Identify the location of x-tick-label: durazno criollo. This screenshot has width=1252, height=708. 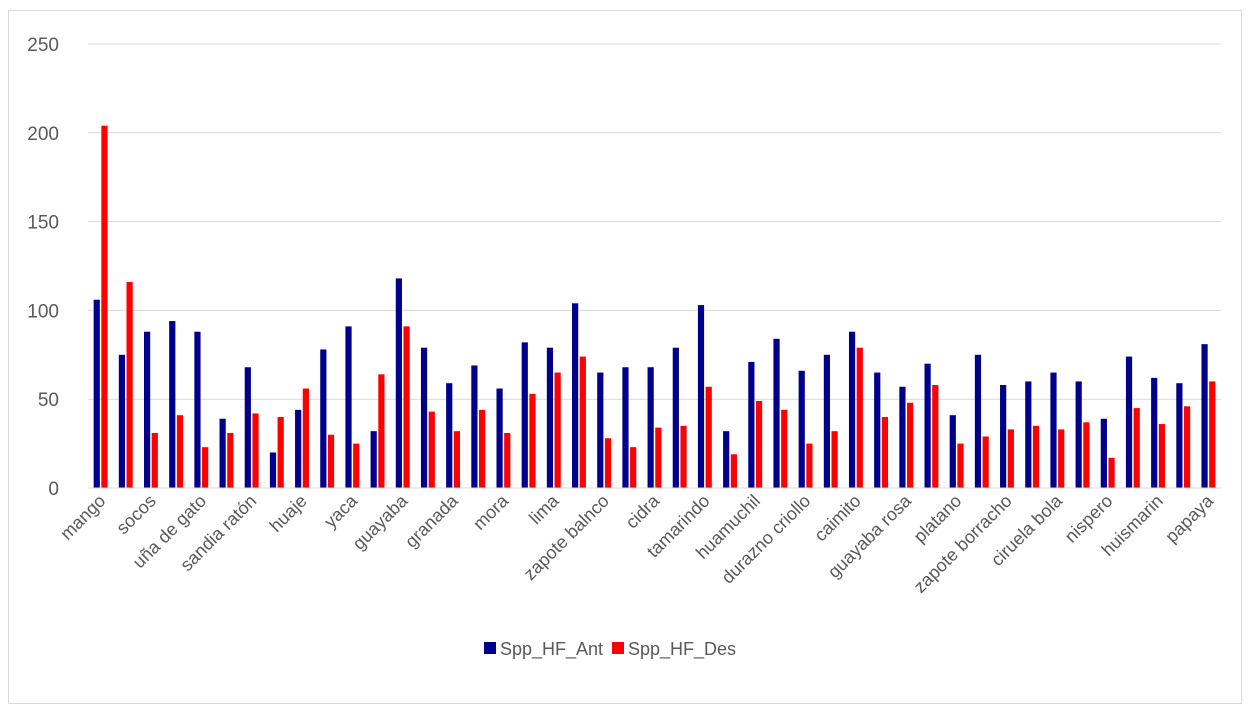
(765, 539).